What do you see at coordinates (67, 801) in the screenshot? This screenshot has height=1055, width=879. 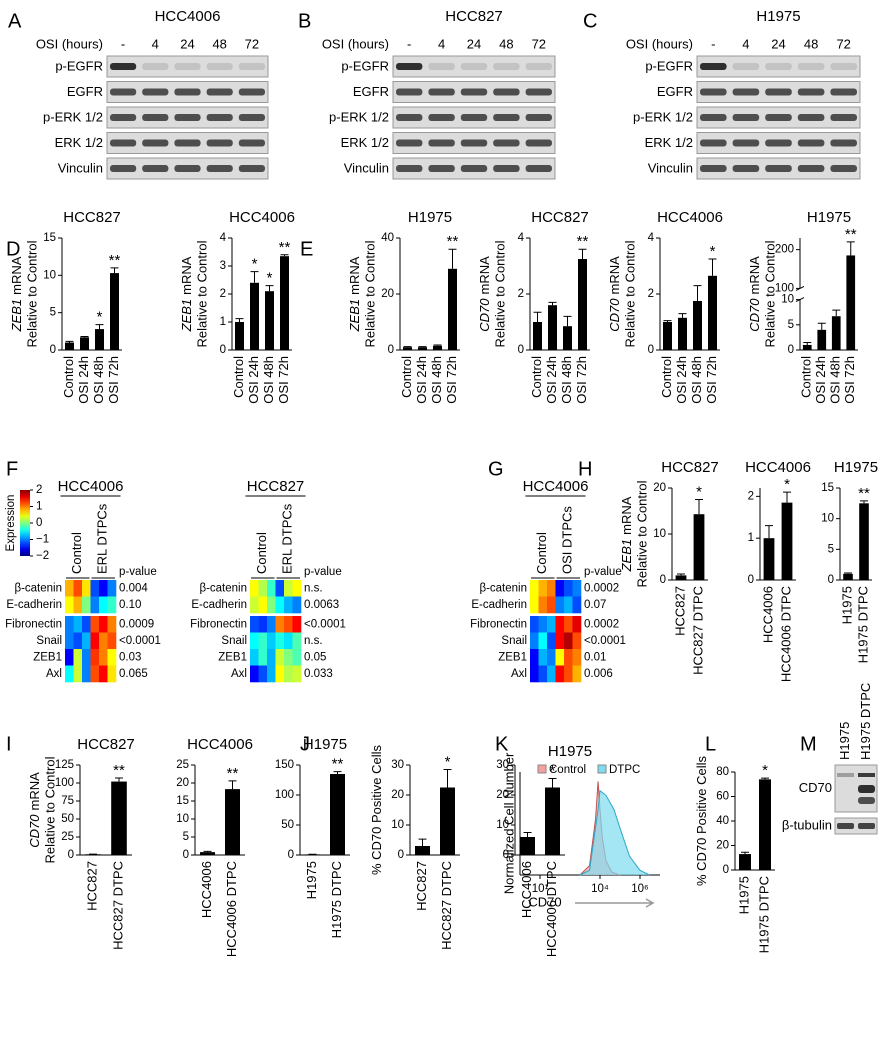 I see `y-tick-label: 75` at bounding box center [67, 801].